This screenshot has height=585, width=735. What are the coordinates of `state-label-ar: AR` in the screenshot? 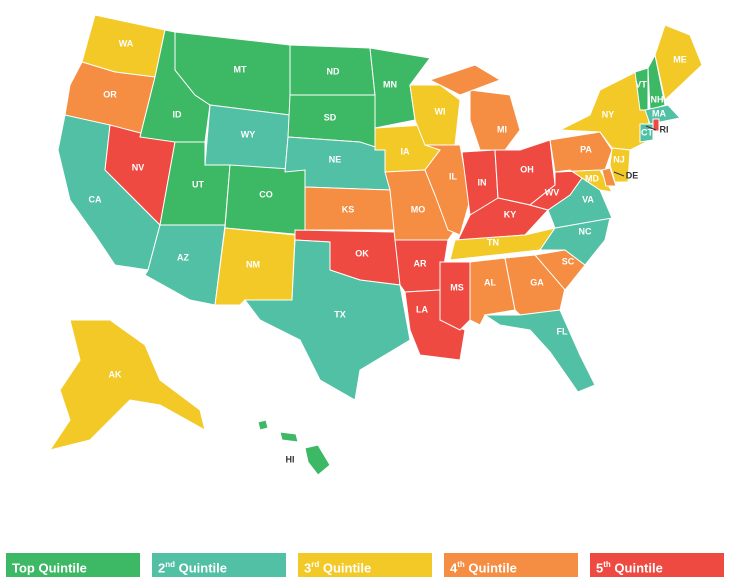 It's located at (420, 263).